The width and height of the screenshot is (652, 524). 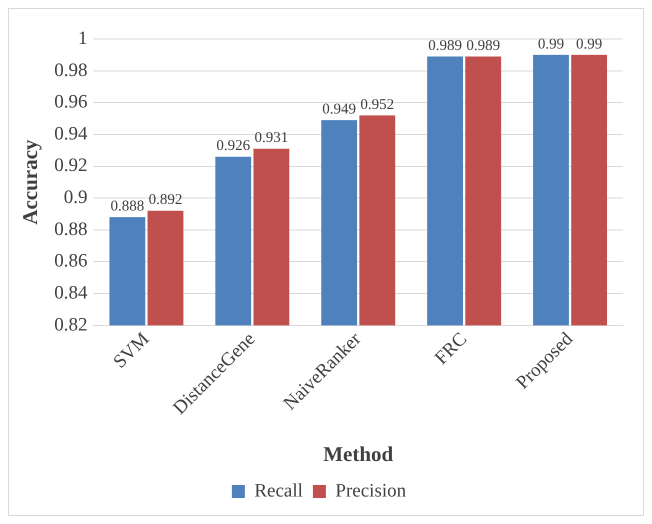 What do you see at coordinates (271, 138) in the screenshot?
I see `data-label: 0.931` at bounding box center [271, 138].